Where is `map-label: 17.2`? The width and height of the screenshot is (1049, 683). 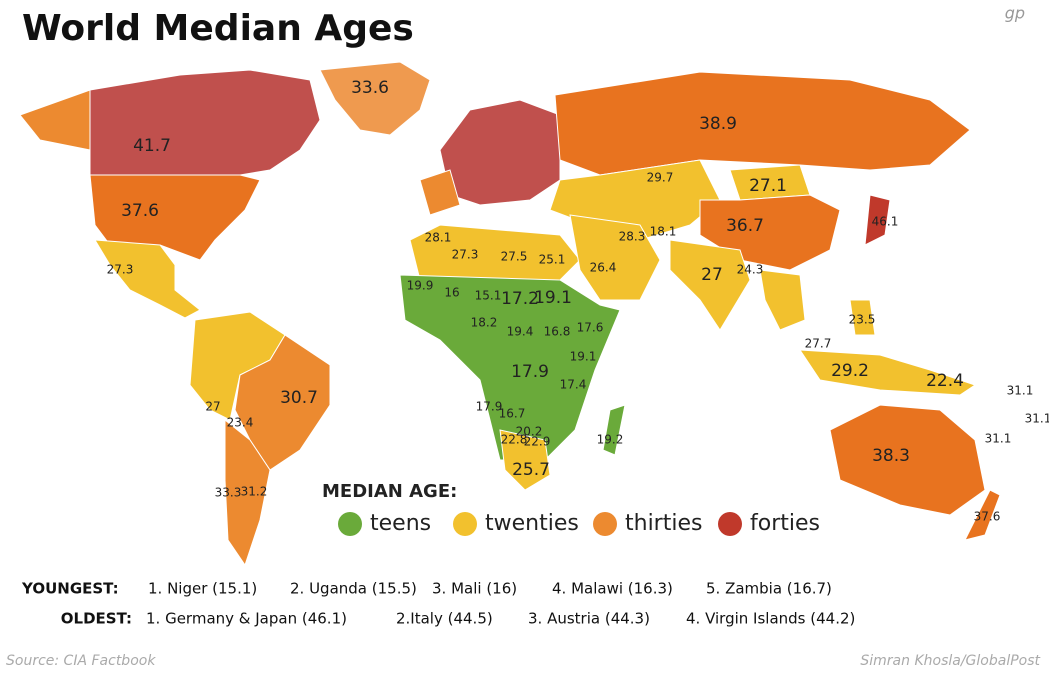
map-label: 17.2 is located at coordinates (520, 299).